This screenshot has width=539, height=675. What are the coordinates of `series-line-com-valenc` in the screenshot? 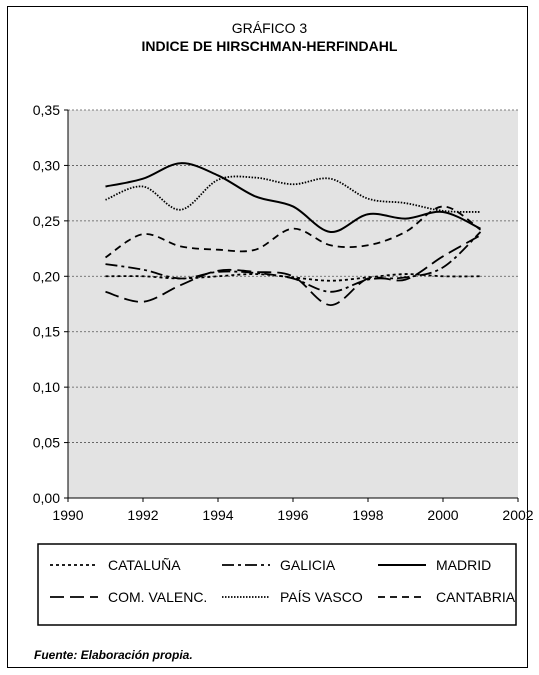 It's located at (293, 270).